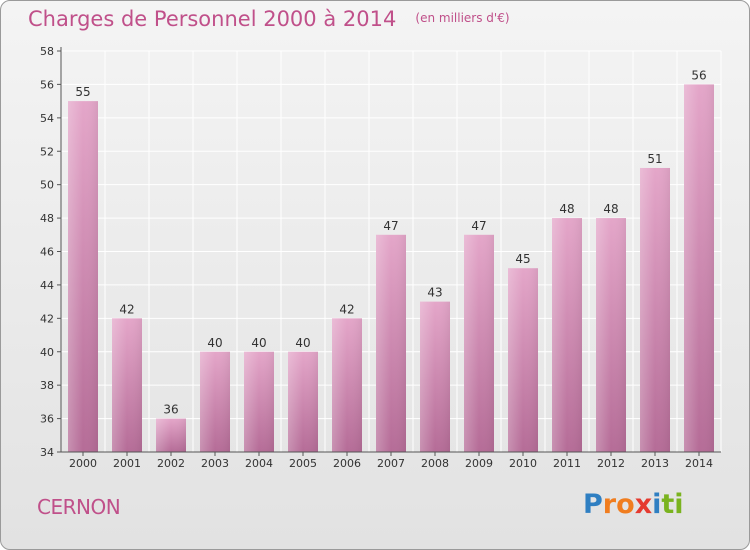  Describe the element at coordinates (47, 352) in the screenshot. I see `y-tick-label: 40` at that location.